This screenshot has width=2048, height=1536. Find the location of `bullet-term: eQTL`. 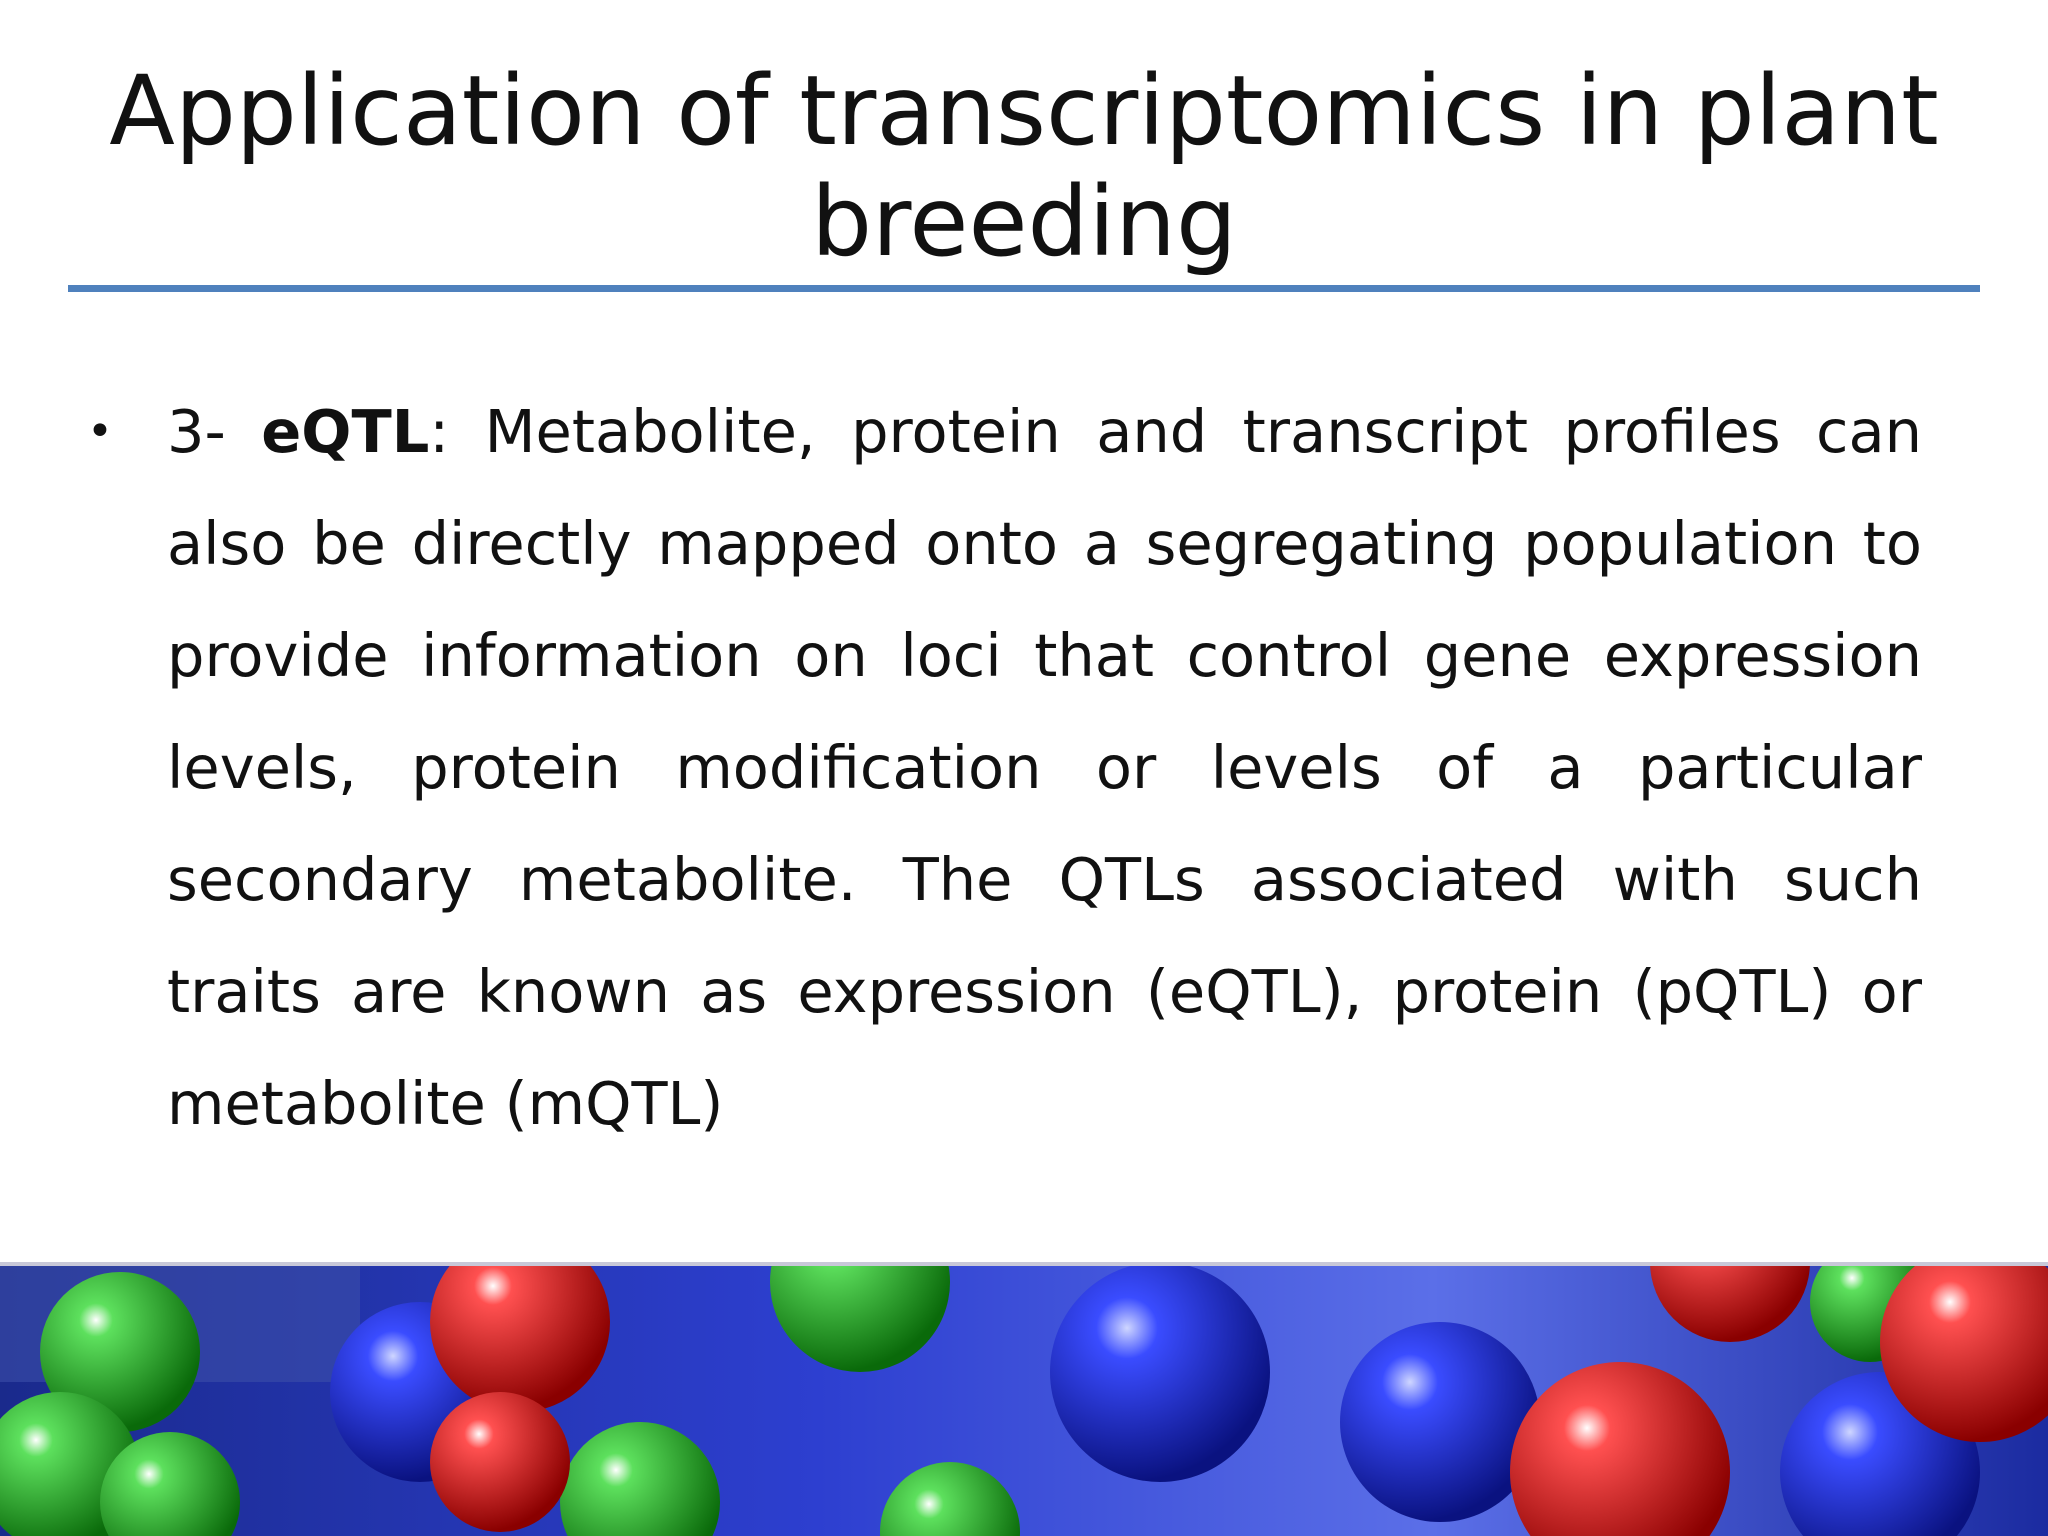

bullet-term: eQTL is located at coordinates (345, 431).